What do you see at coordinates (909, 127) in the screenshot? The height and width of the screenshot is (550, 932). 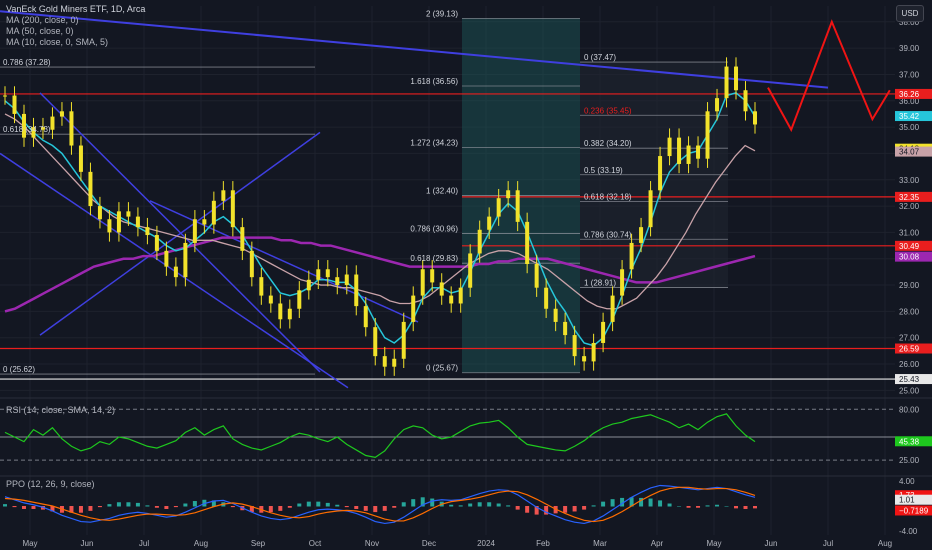 I see `price-tick: 35.00` at bounding box center [909, 127].